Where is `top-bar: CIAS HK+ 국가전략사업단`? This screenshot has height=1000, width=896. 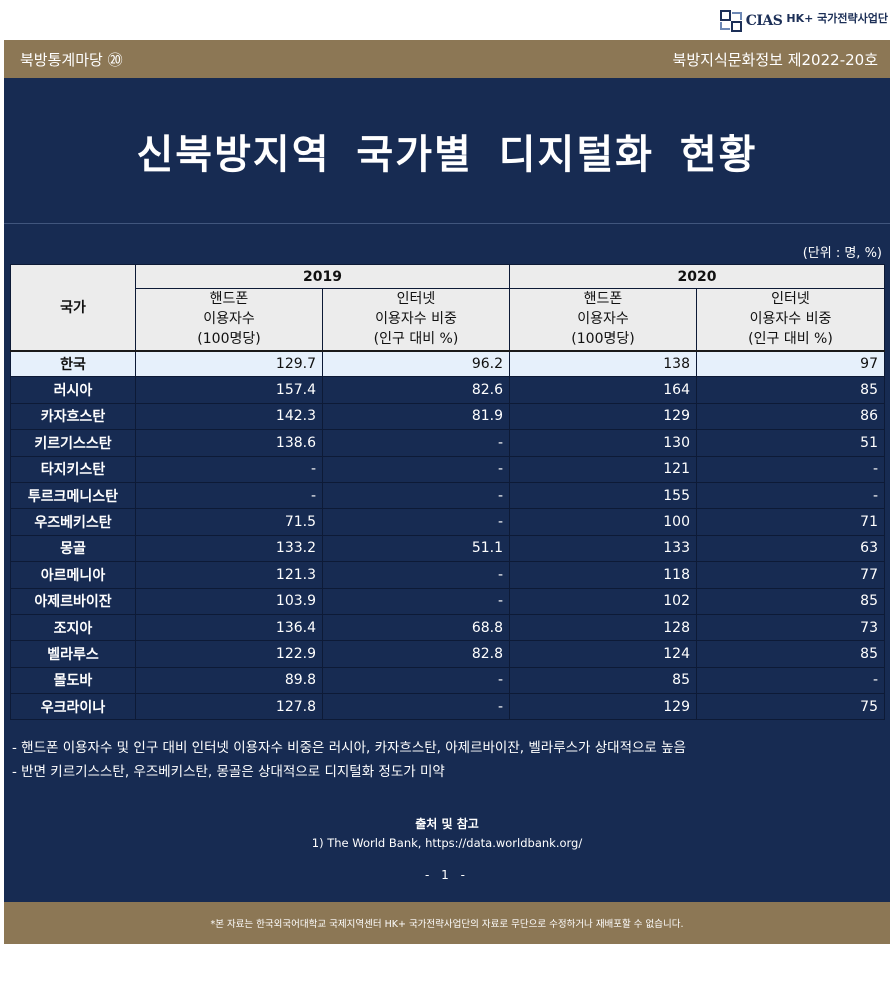 top-bar: CIAS HK+ 국가전략사업단 is located at coordinates (448, 20).